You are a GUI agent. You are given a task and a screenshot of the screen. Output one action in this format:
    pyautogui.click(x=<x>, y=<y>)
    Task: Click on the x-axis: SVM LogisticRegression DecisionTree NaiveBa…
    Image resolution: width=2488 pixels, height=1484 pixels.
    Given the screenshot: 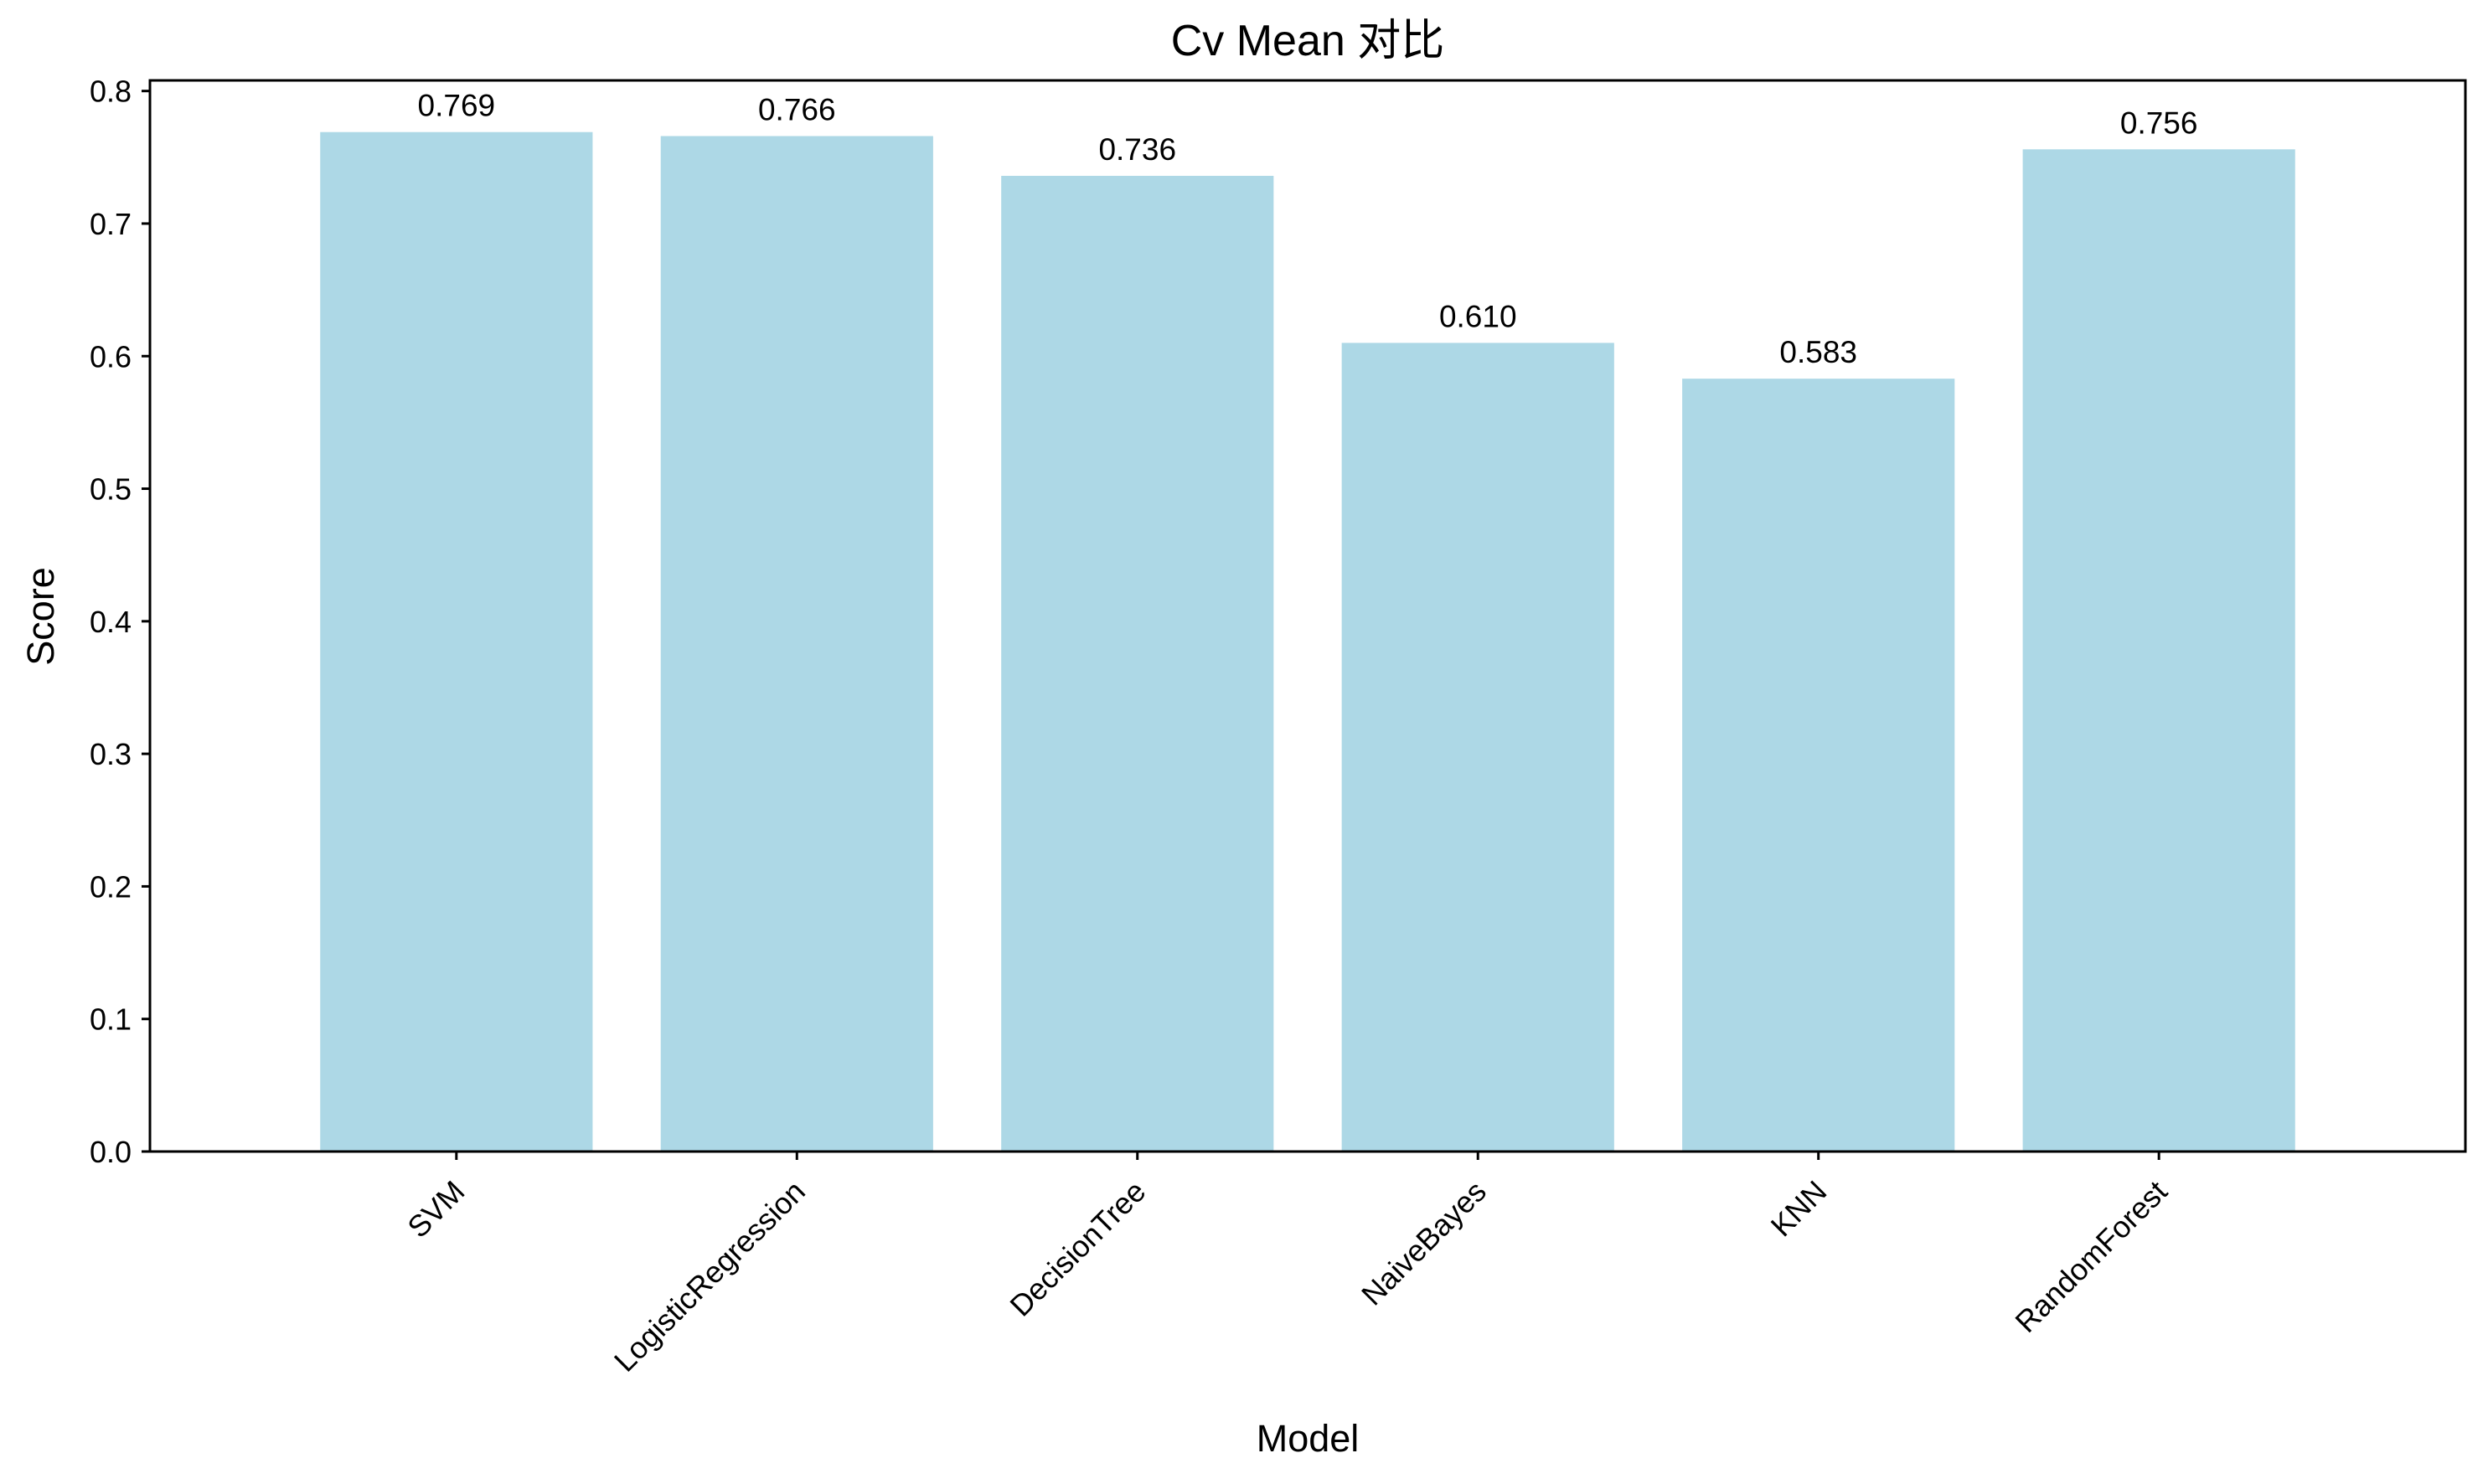 What is the action you would take?
    pyautogui.click(x=1287, y=1265)
    